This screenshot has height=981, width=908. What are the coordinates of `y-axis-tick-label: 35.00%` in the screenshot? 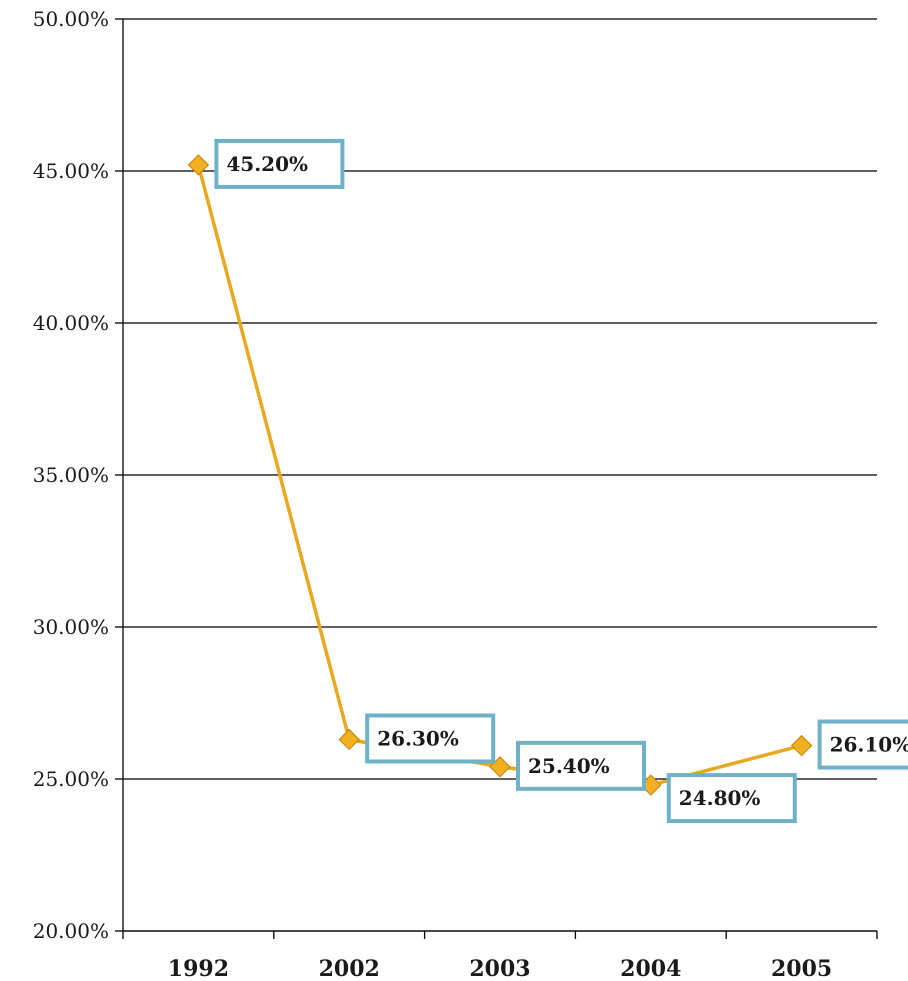 It's located at (71, 475).